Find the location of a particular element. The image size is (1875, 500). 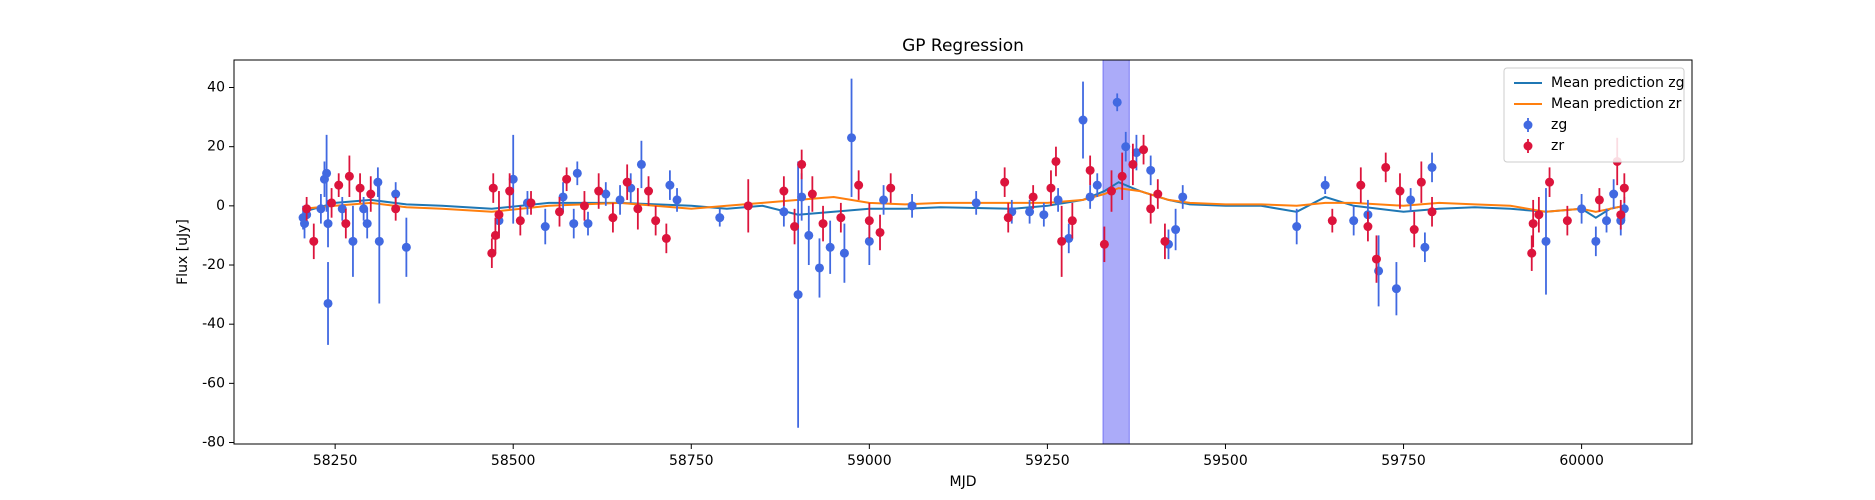

legend-box is located at coordinates (1594, 115).